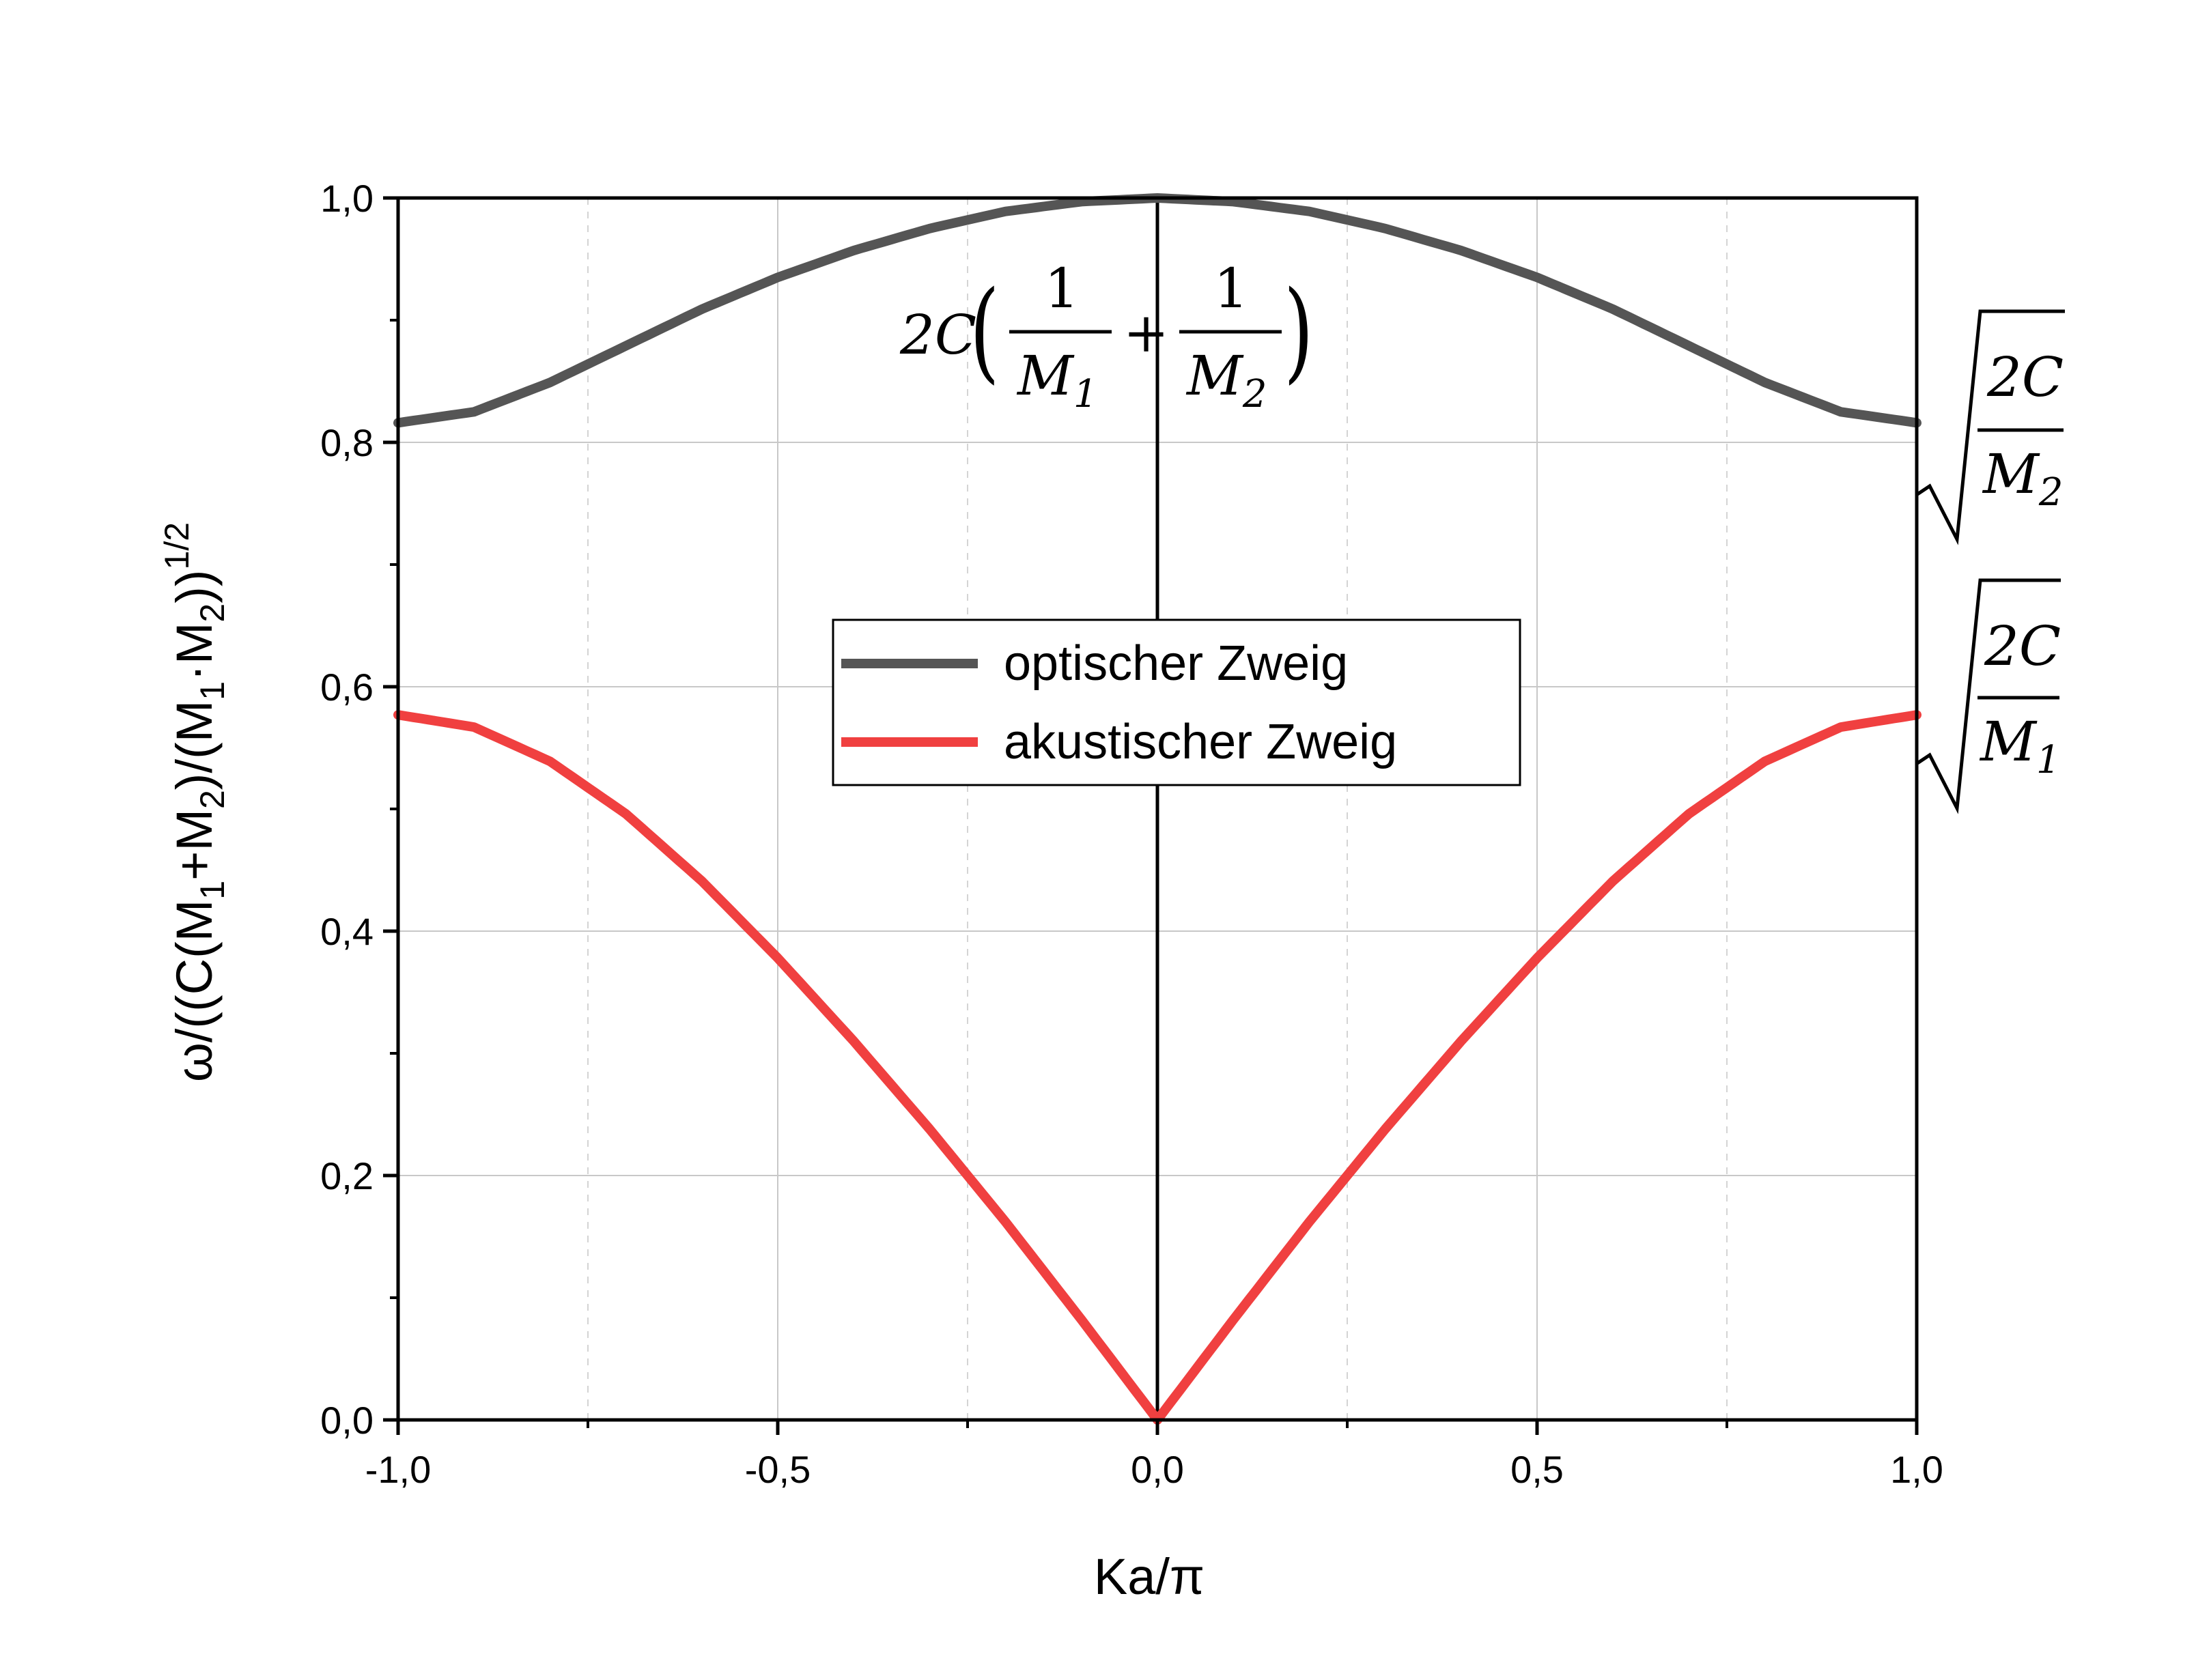 This screenshot has width=2196, height=1680. Describe the element at coordinates (347, 687) in the screenshot. I see `y-tick-label: 0,6` at that location.